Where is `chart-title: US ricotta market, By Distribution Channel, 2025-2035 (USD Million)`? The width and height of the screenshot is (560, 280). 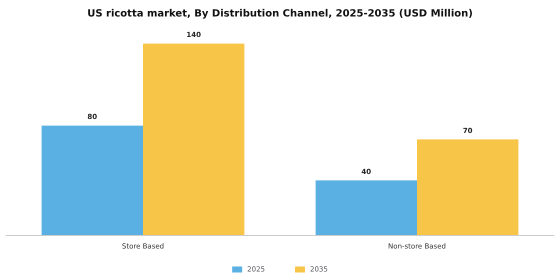
chart-title: US ricotta market, By Distribution Channel, 2025-2035 (USD Million) is located at coordinates (280, 14).